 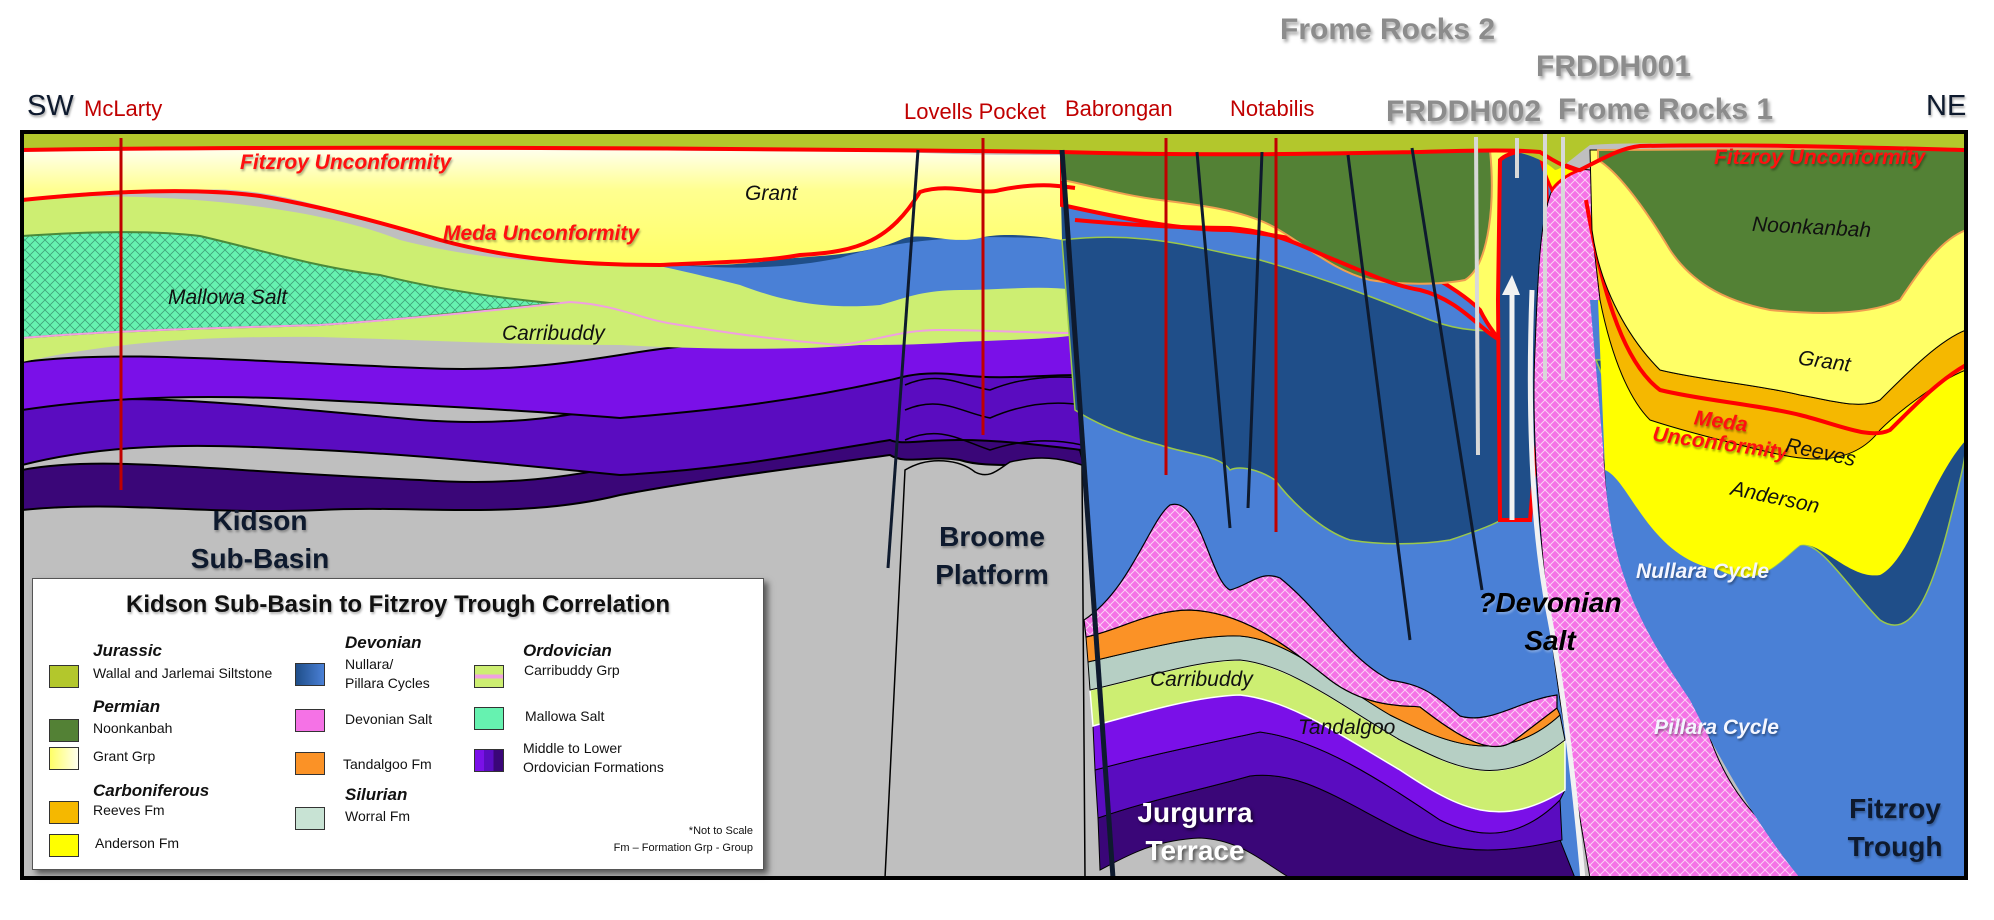 What do you see at coordinates (1895, 808) in the screenshot?
I see `region-fitzroy-line1: Fitzroy` at bounding box center [1895, 808].